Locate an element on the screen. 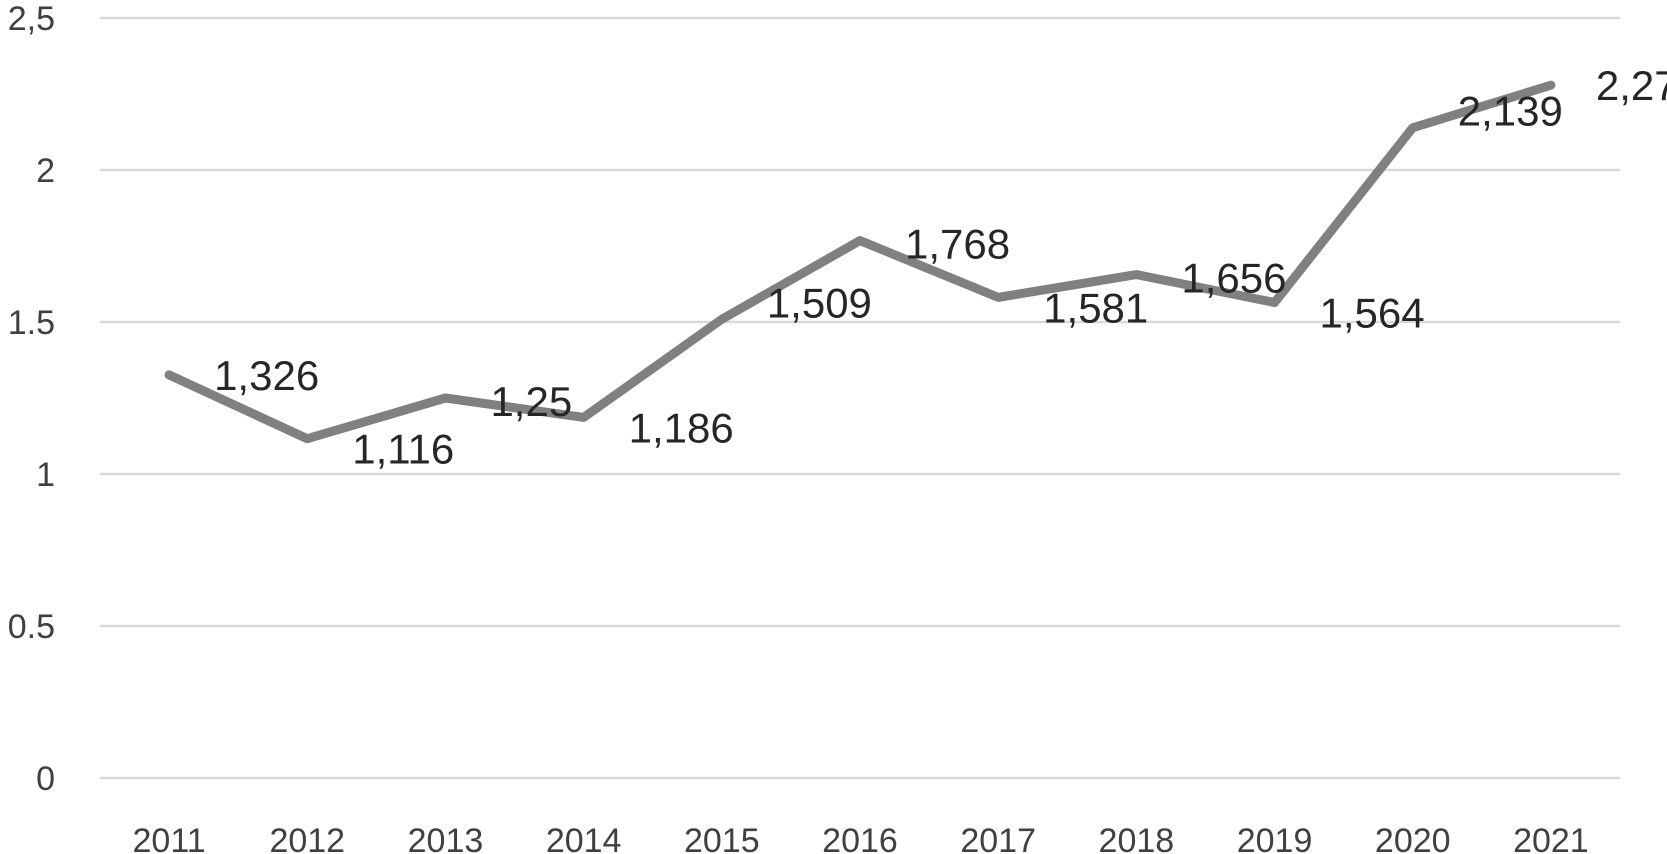 The height and width of the screenshot is (854, 1667). data-label: 1,25 is located at coordinates (531, 401).